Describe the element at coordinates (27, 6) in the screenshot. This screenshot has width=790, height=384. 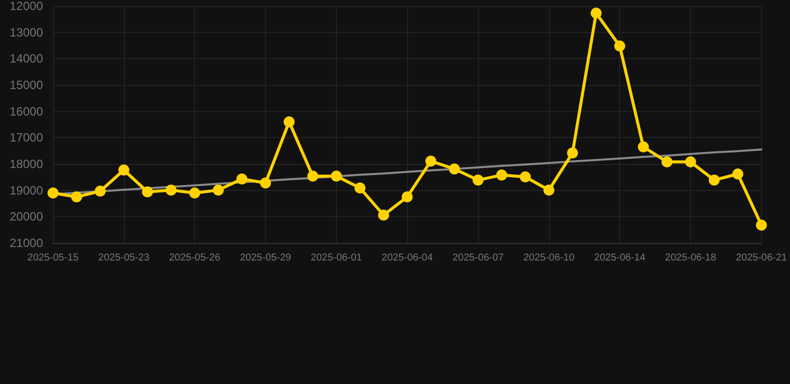
I see `y-tick-label: 12000` at that location.